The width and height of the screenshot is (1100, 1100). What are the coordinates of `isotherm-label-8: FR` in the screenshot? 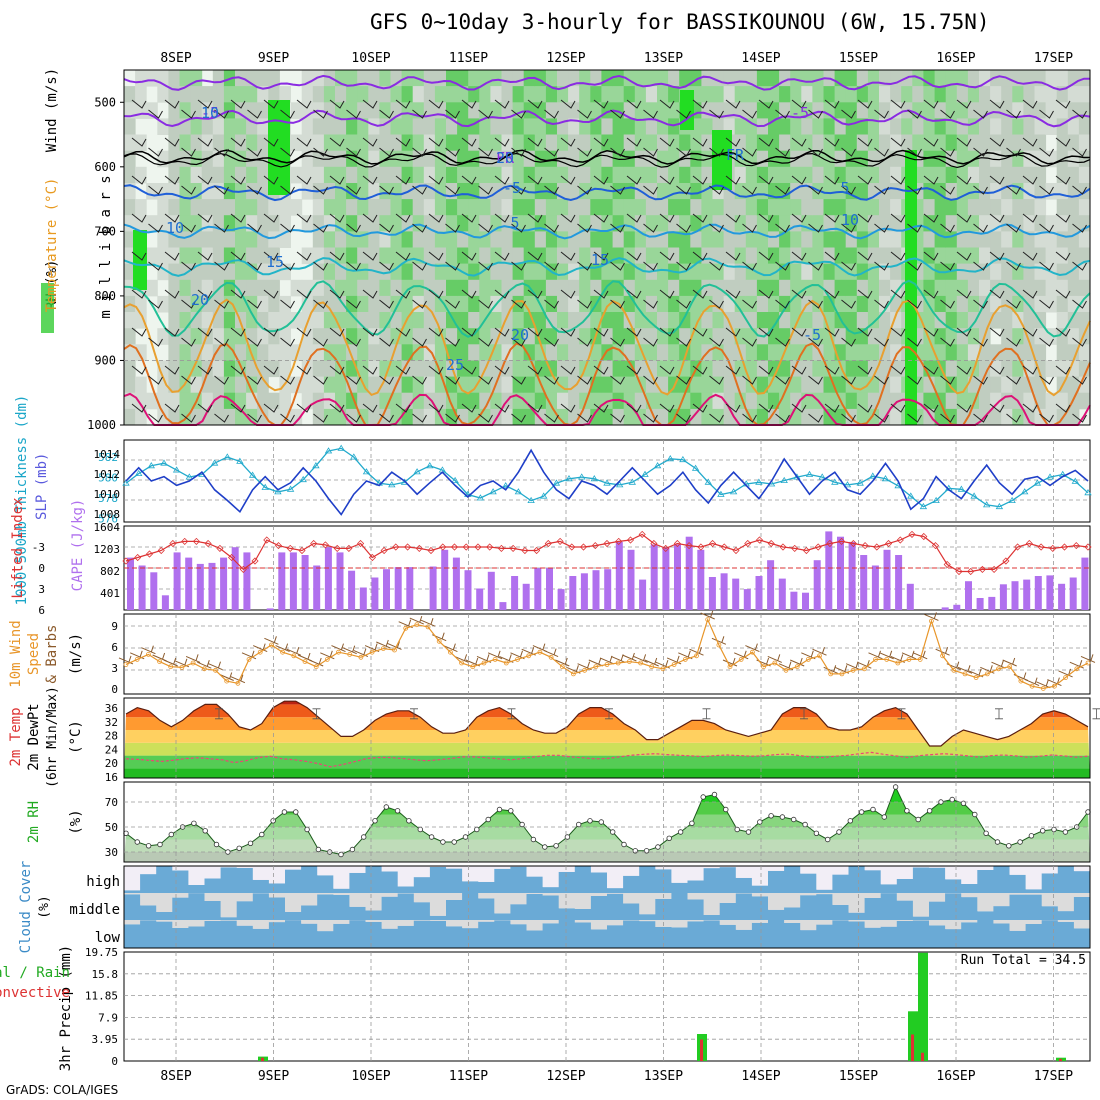 It's located at (735, 155).